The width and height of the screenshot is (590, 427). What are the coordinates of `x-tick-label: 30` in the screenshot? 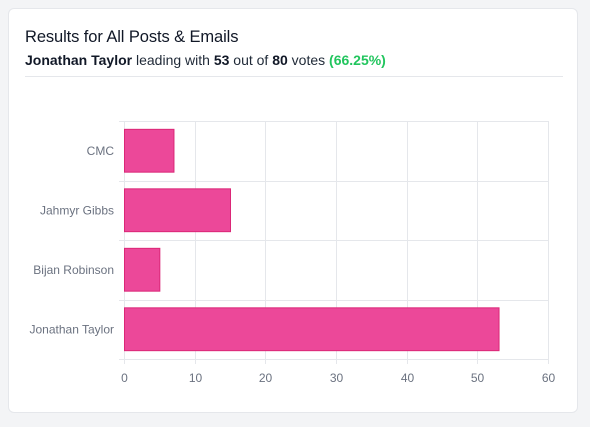 It's located at (337, 378).